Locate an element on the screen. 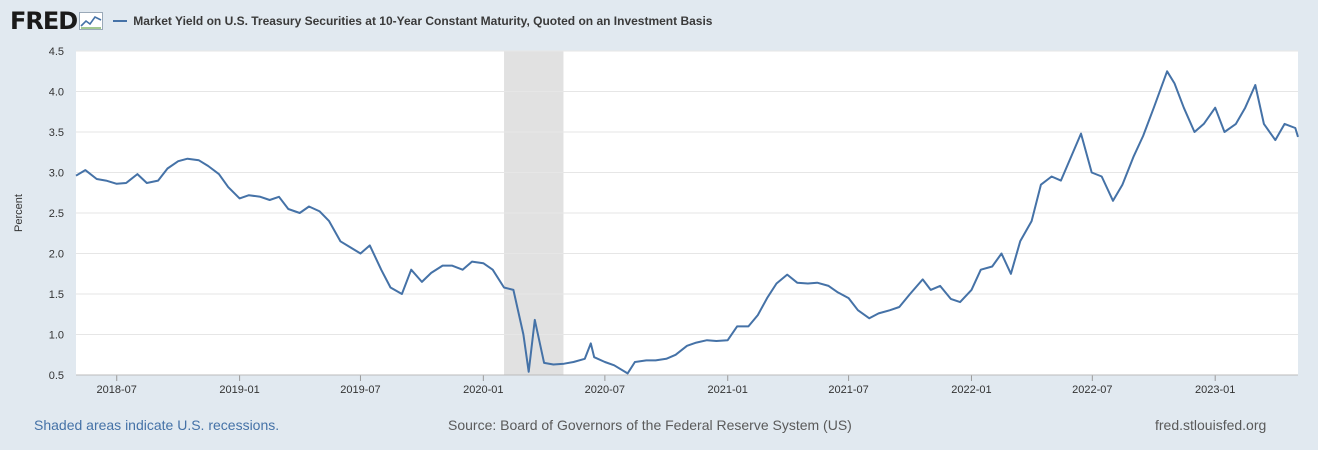  y-tick-label: 1.5 is located at coordinates (56, 295).